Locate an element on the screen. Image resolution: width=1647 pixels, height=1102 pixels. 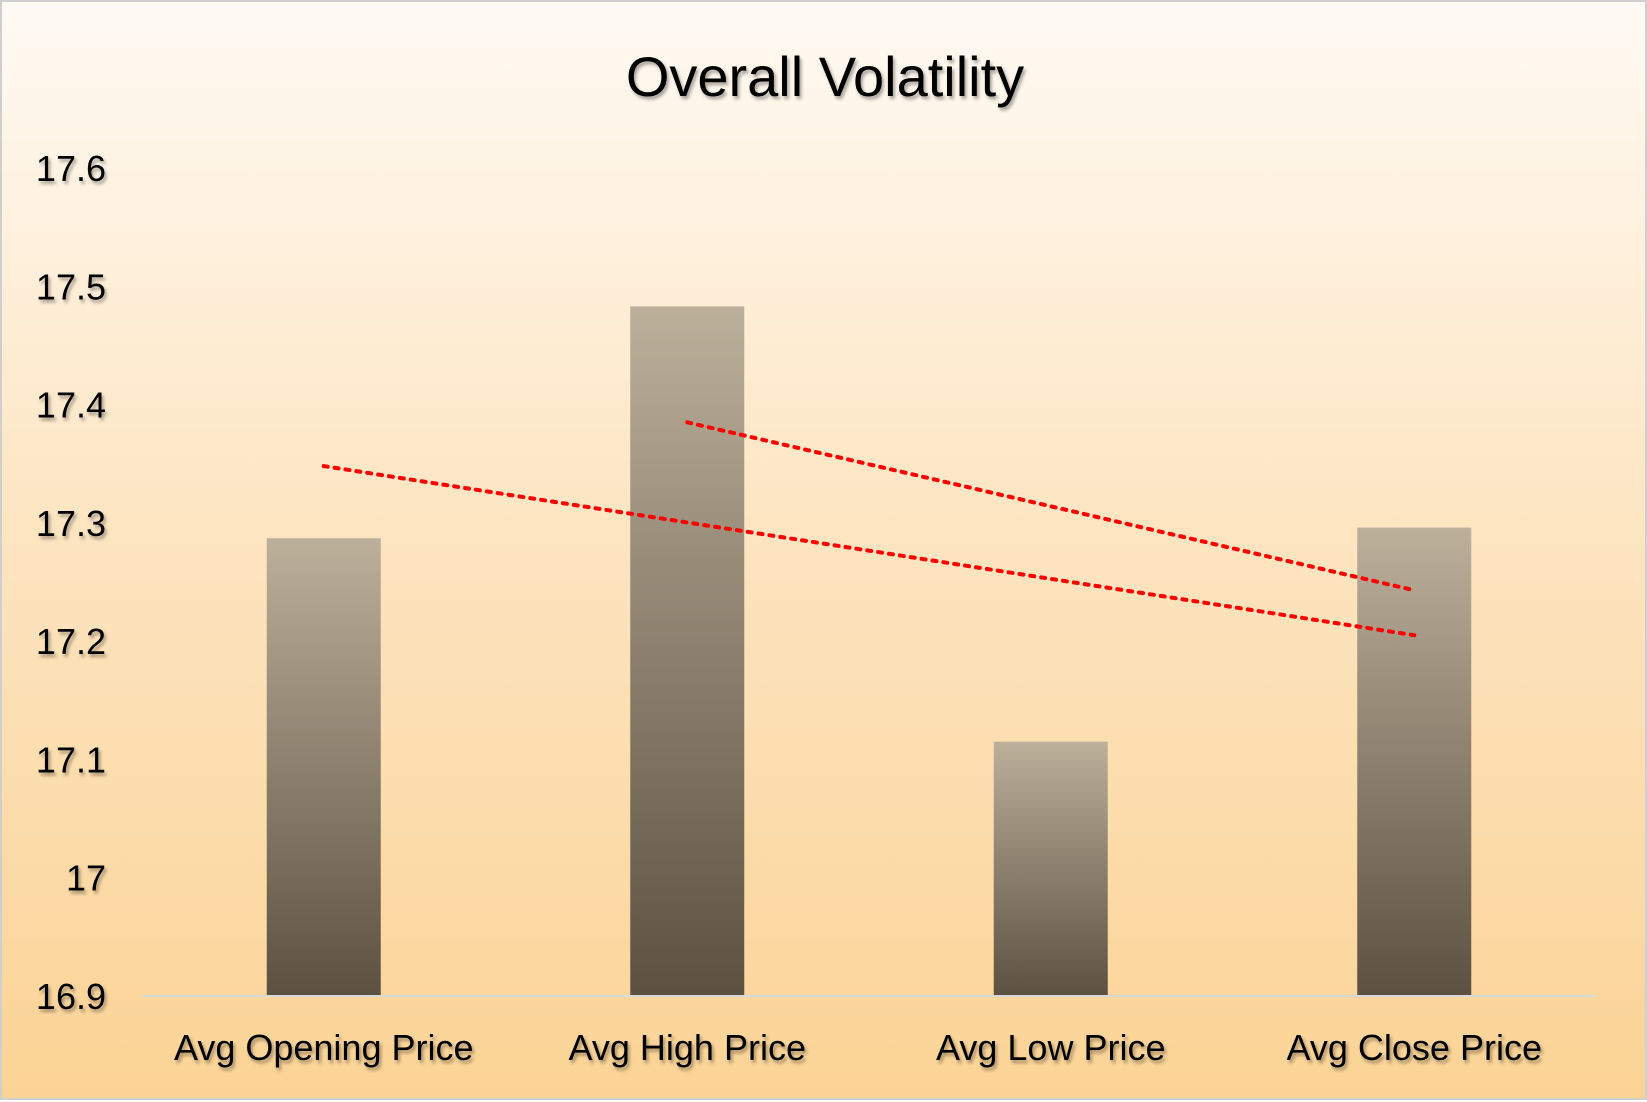
y-tick-label: 17.4 is located at coordinates (71, 405).